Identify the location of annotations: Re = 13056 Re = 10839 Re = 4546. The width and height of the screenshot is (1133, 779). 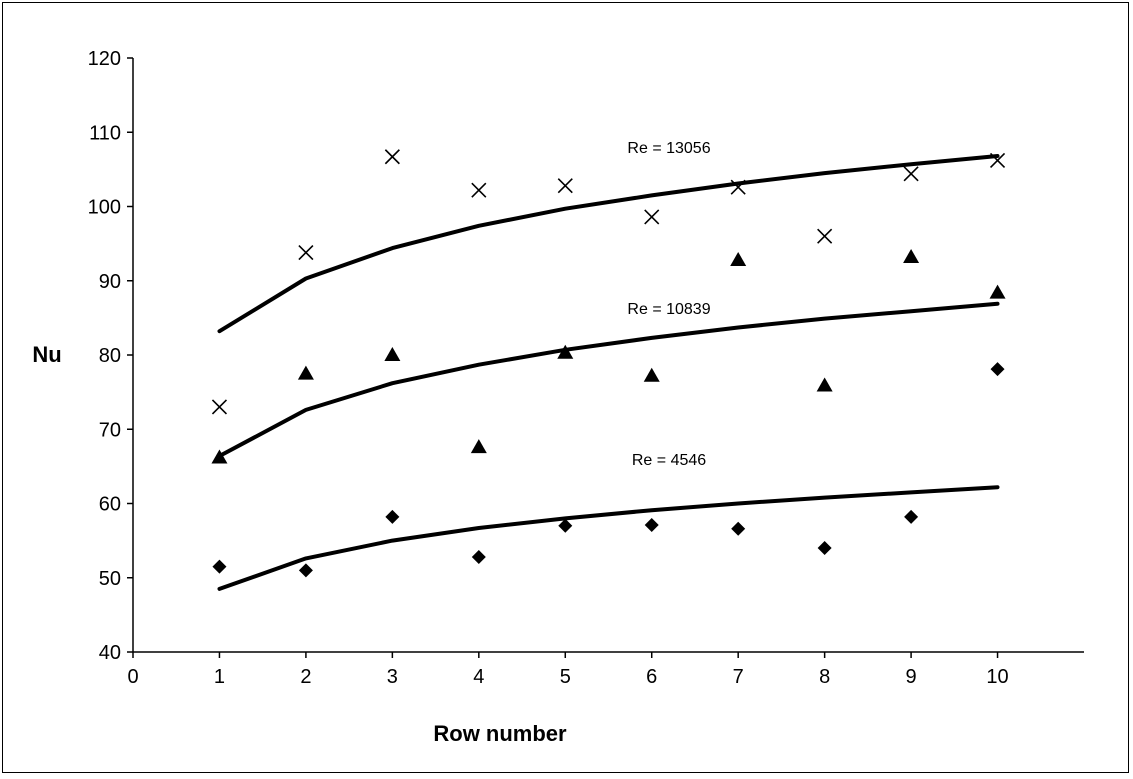
(668, 304).